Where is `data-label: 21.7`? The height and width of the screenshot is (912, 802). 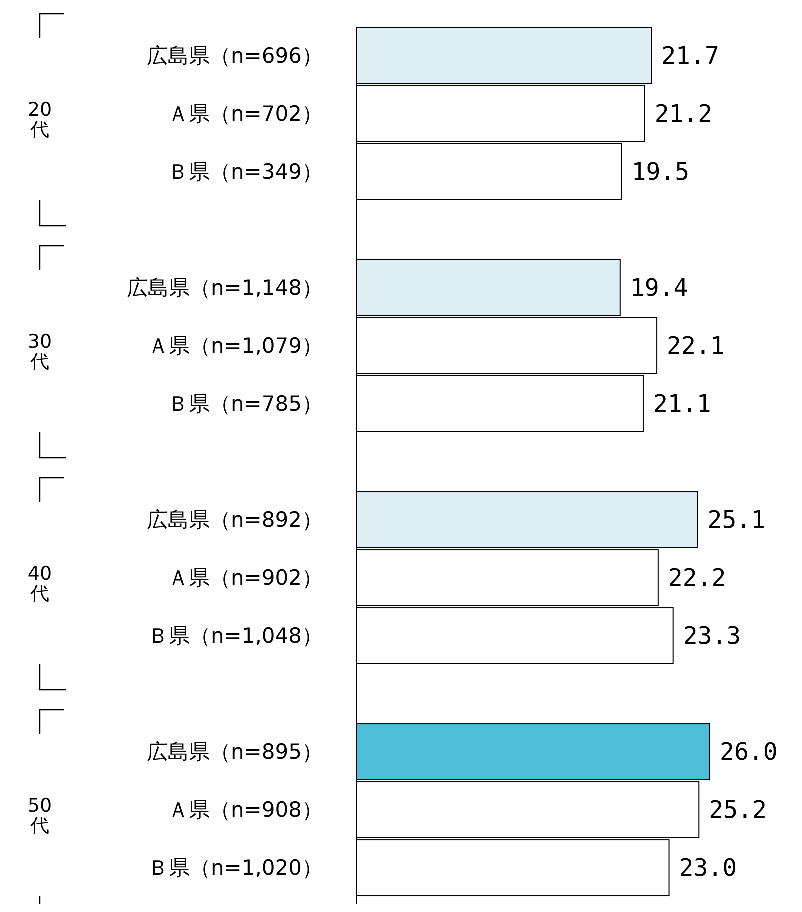 data-label: 21.7 is located at coordinates (691, 56).